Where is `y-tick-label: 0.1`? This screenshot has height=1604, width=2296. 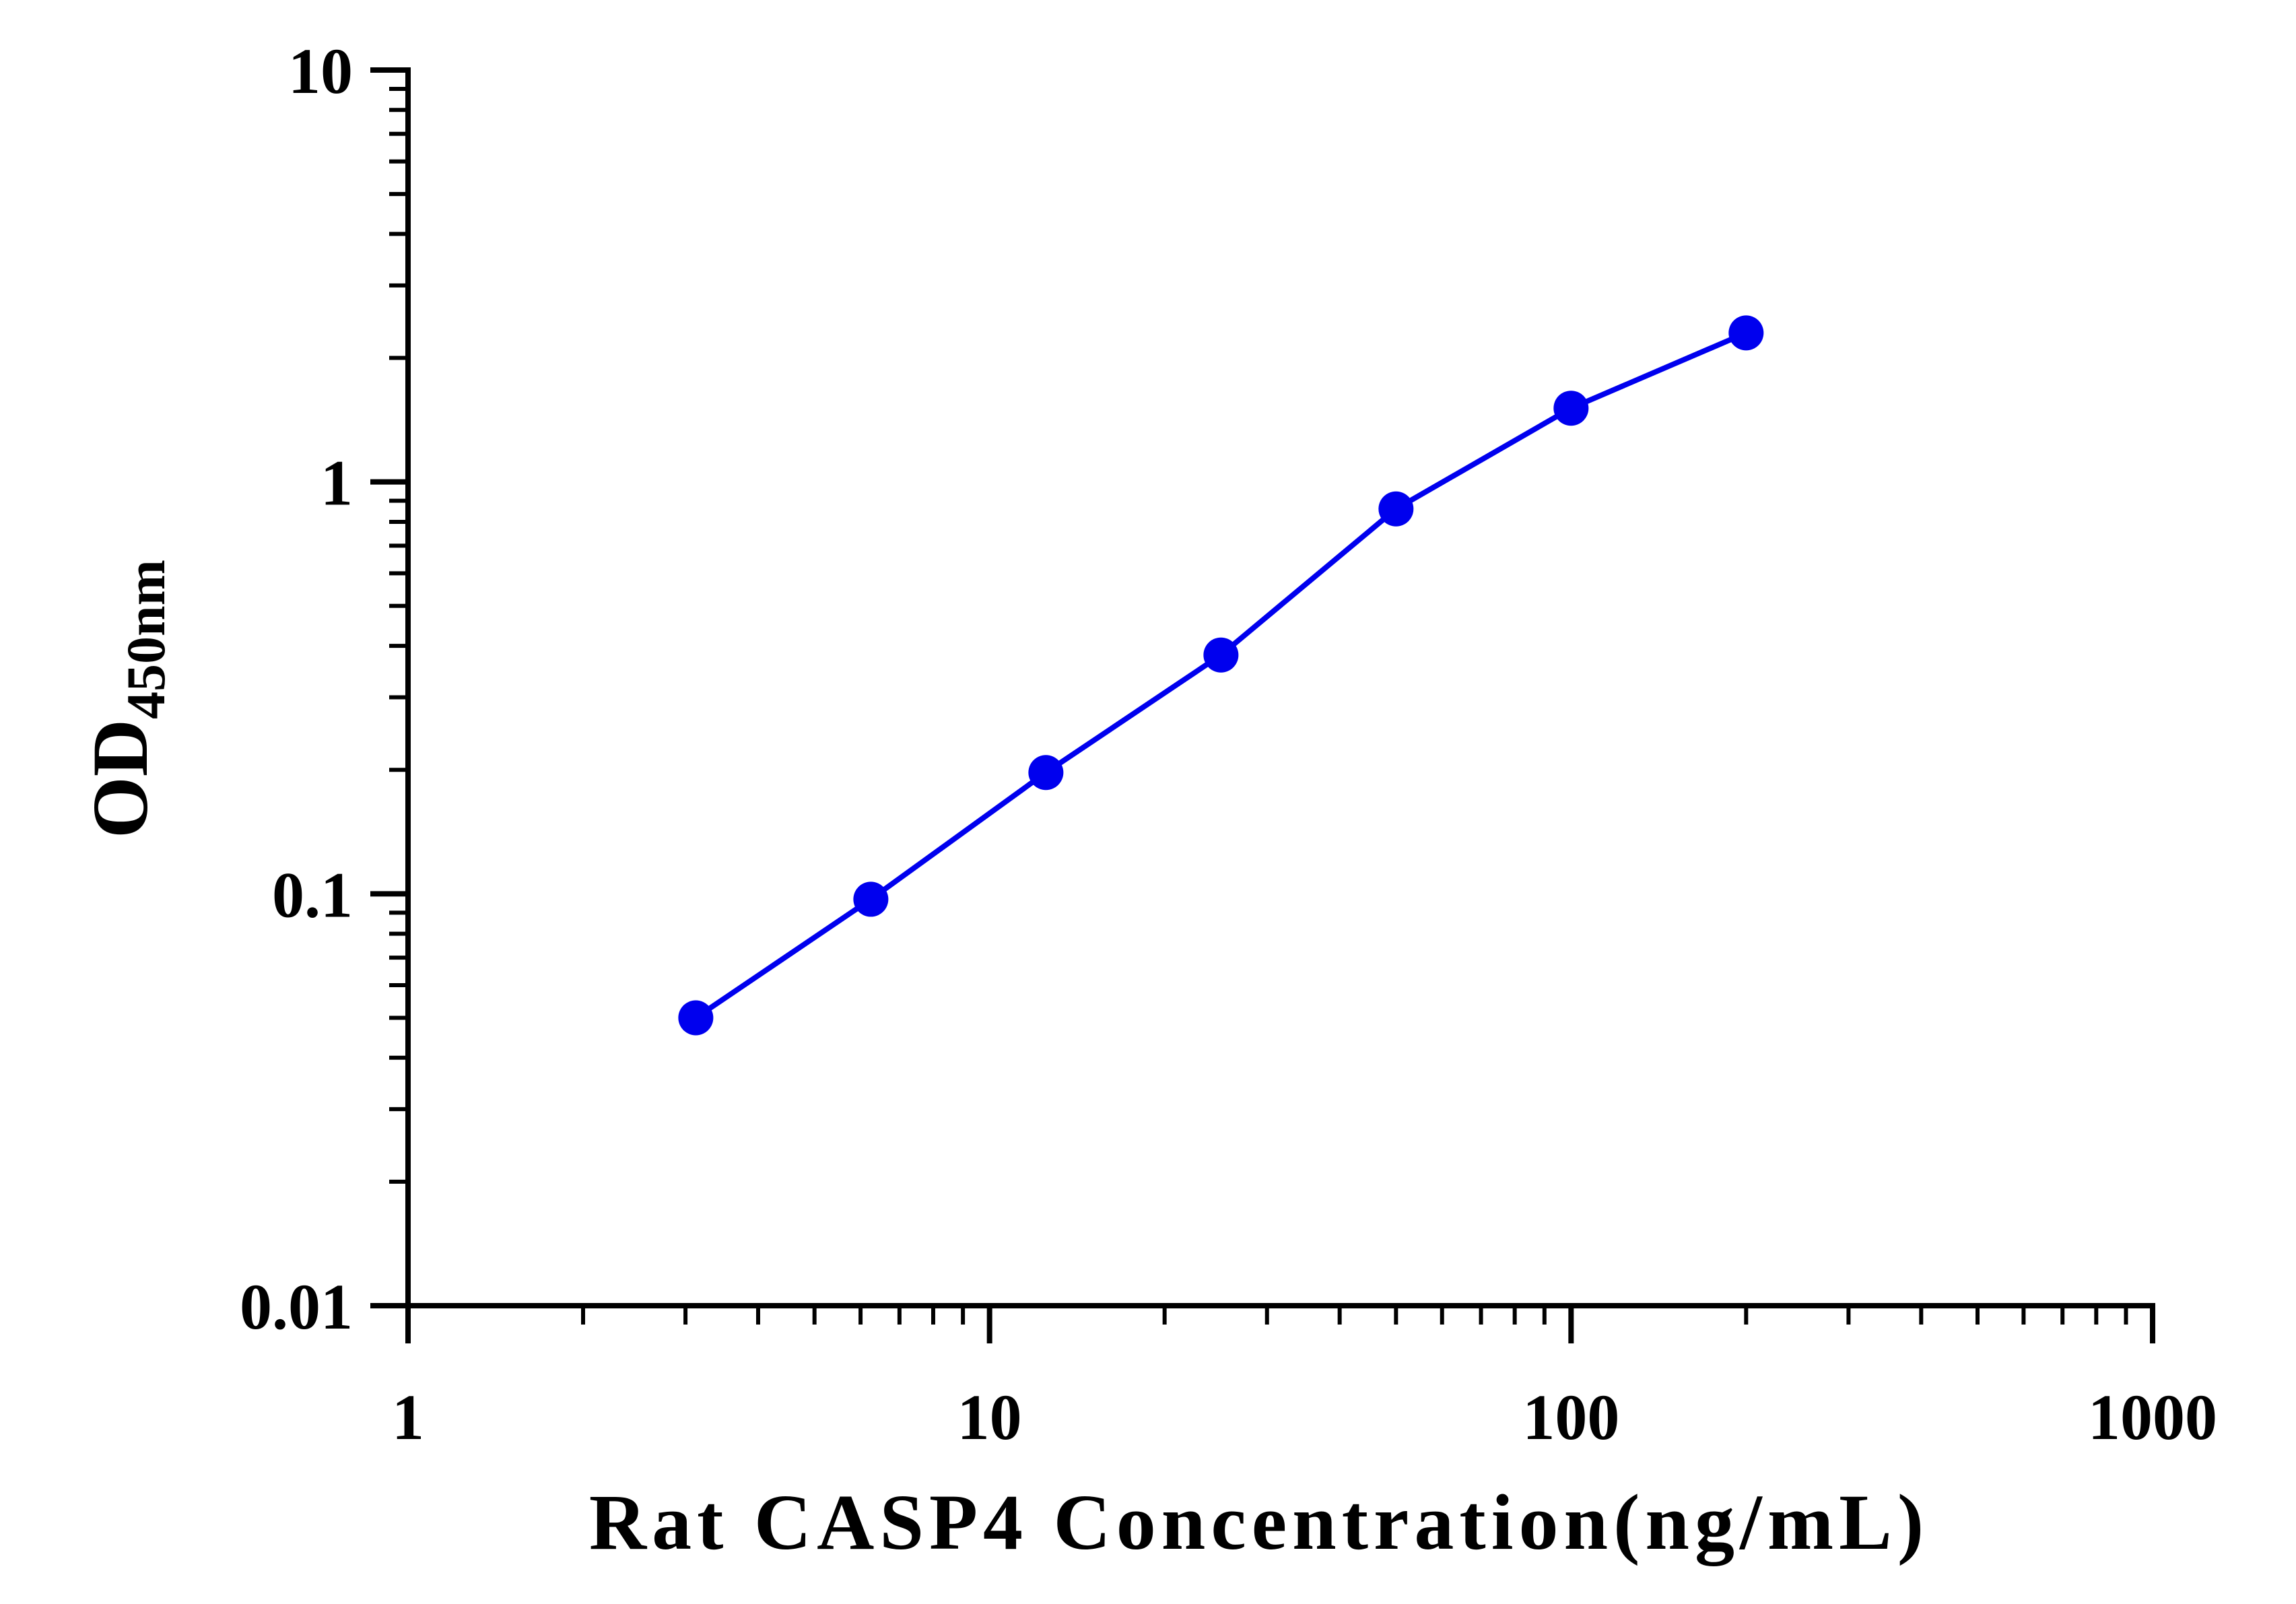 y-tick-label: 0.1 is located at coordinates (312, 895).